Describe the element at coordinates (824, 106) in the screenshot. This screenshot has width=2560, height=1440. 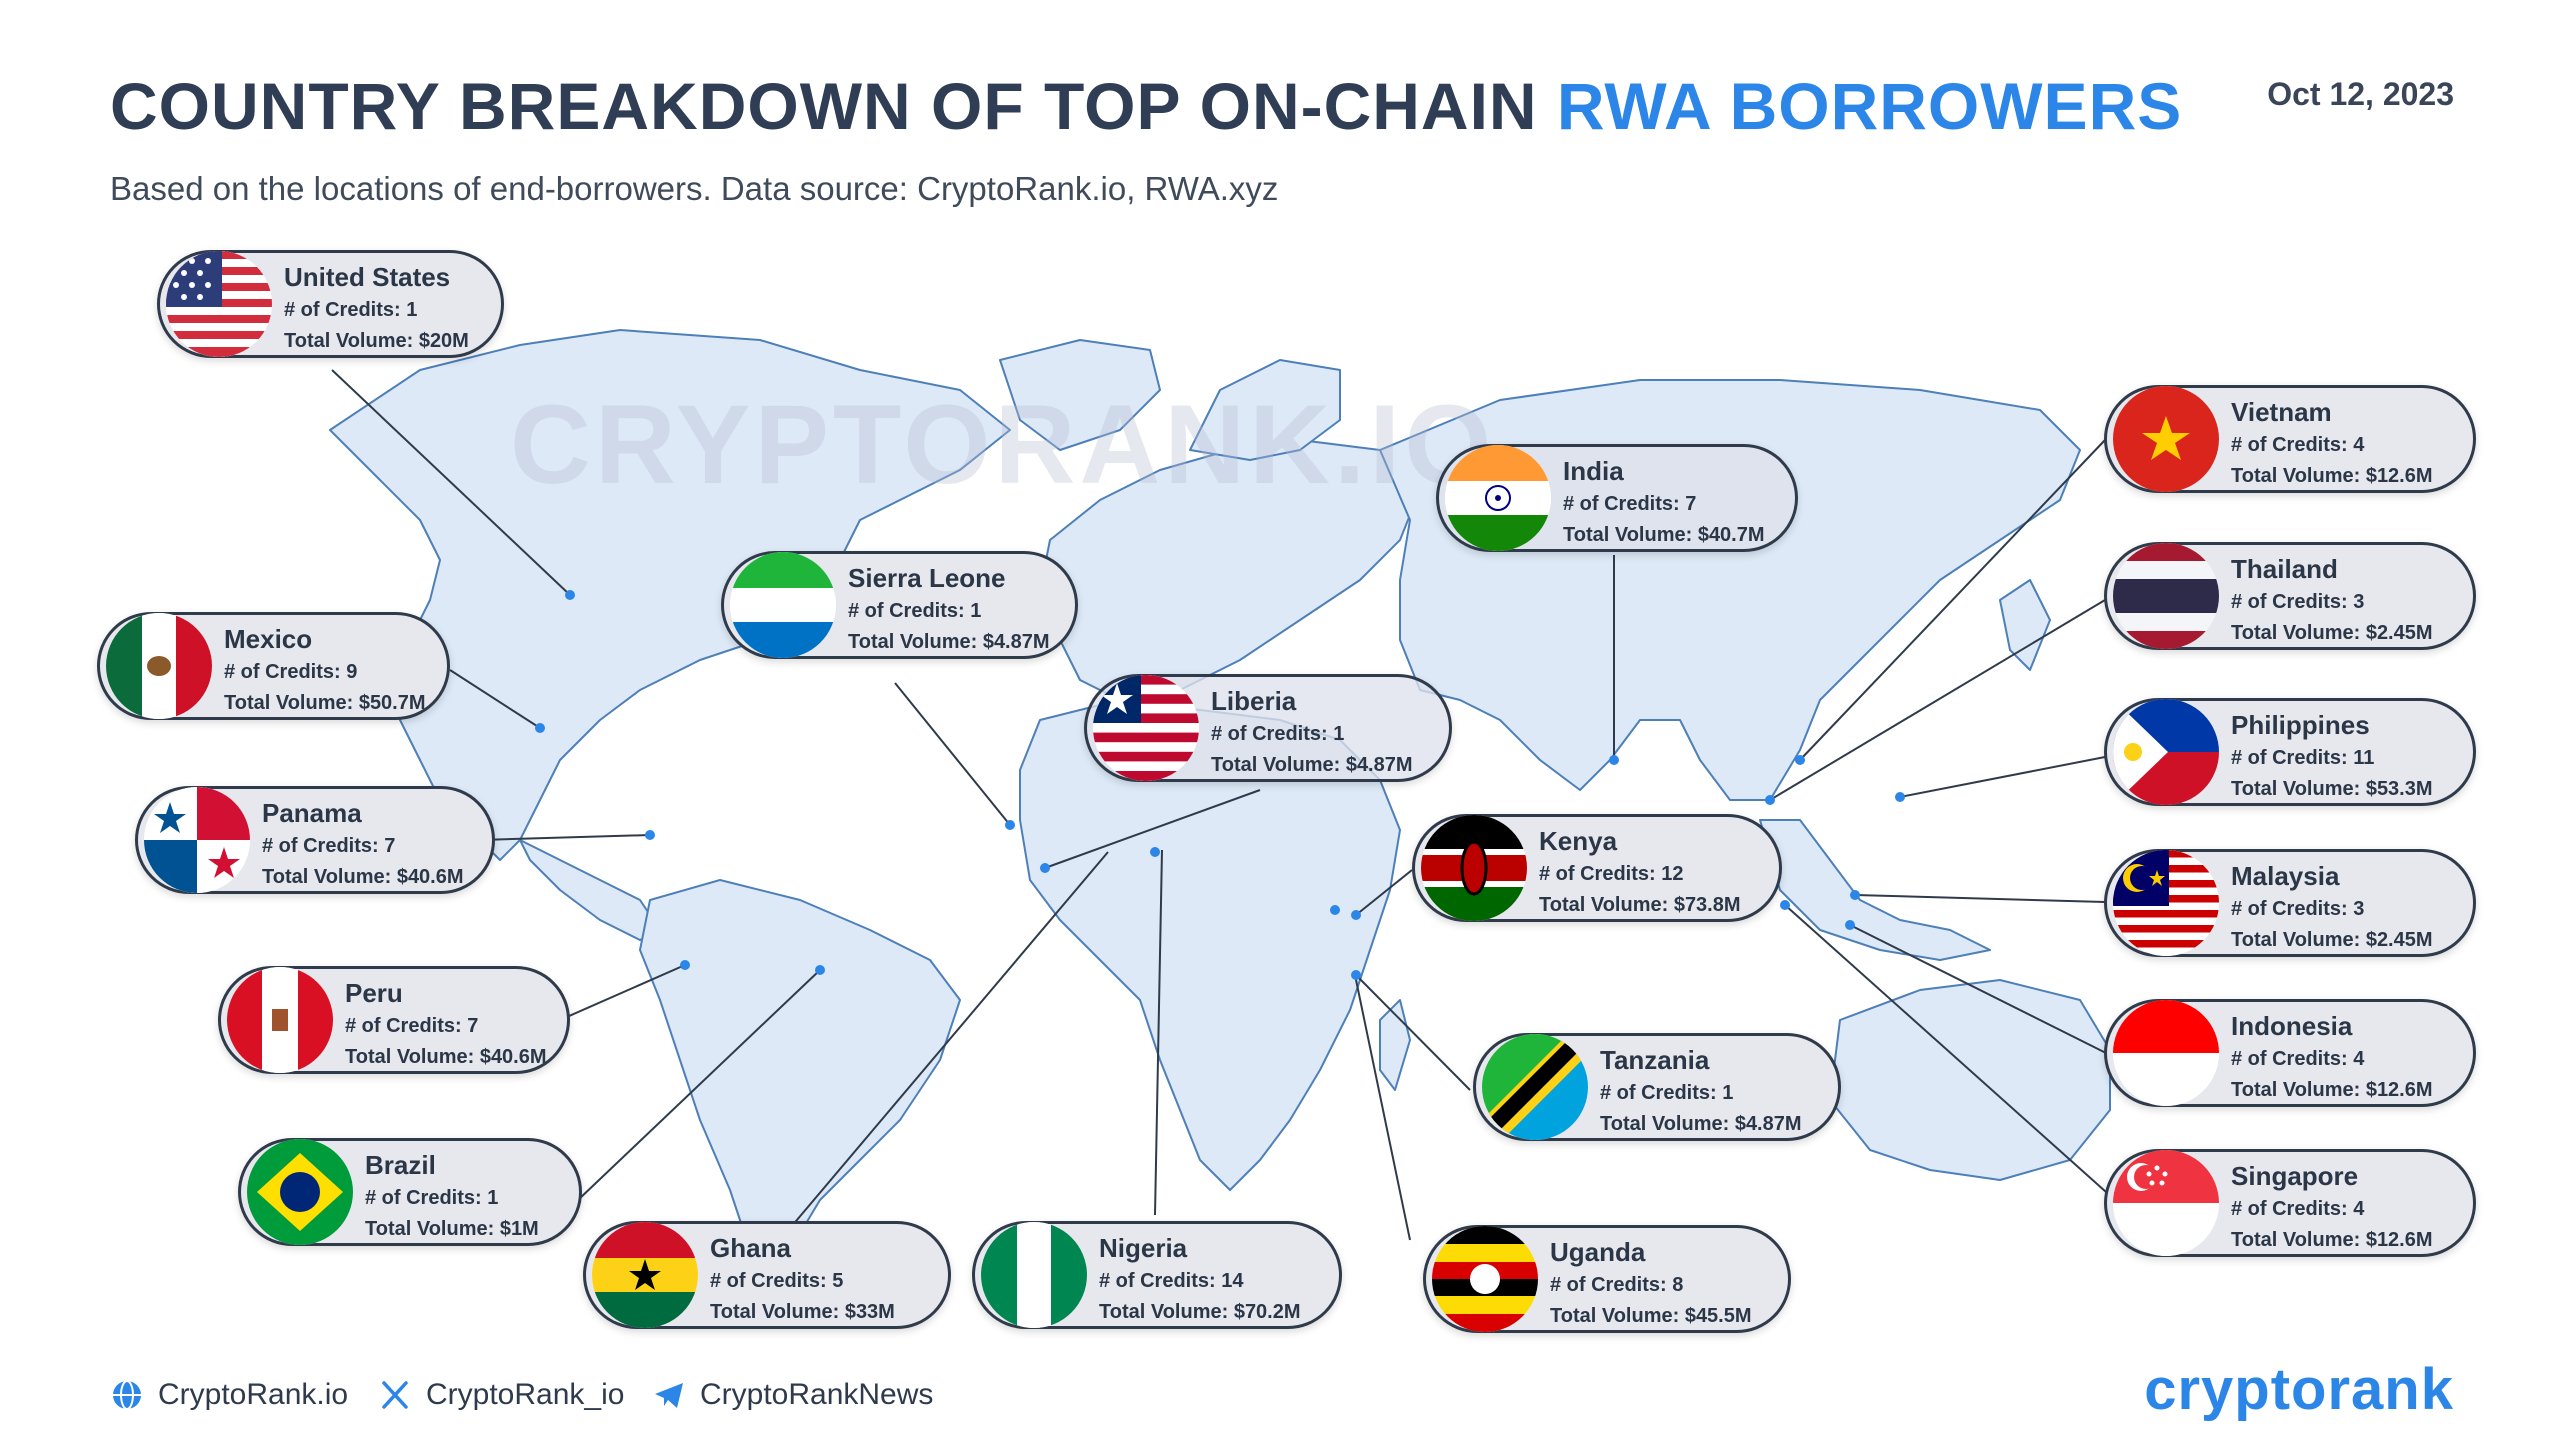
I see `title-main: COUNTRY BREAKDOWN OF TOP ON-CHAIN` at that location.